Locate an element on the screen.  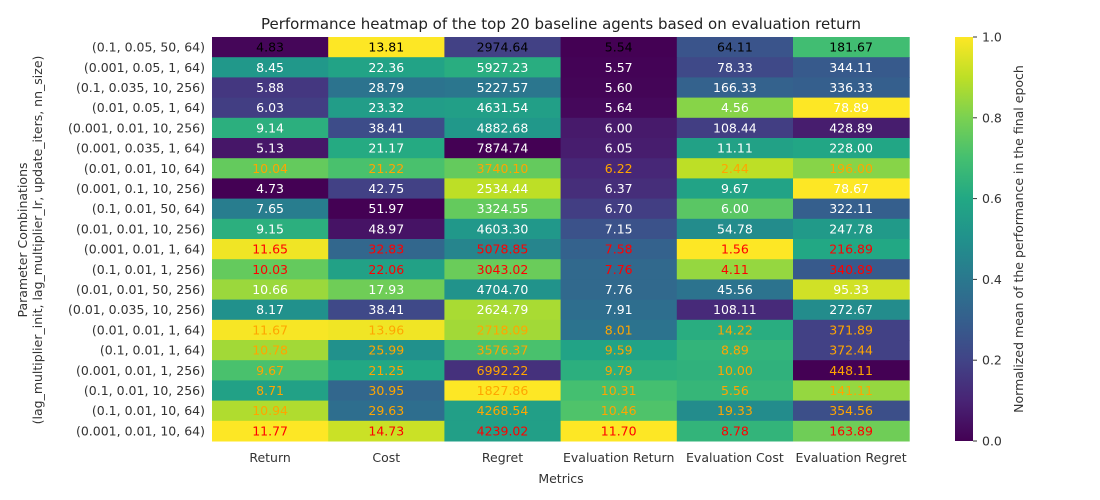
heatmap-cell-label: 21.22 is located at coordinates (386, 168).